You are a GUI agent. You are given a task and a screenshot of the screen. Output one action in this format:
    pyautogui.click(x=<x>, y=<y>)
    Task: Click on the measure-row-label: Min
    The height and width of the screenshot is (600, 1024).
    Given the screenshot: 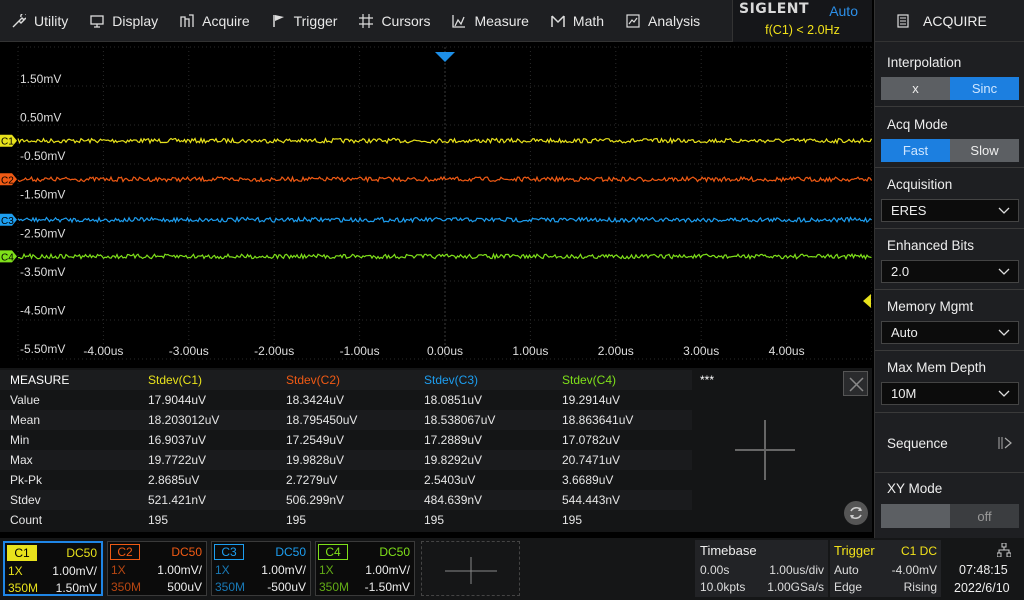 What is the action you would take?
    pyautogui.click(x=20, y=440)
    